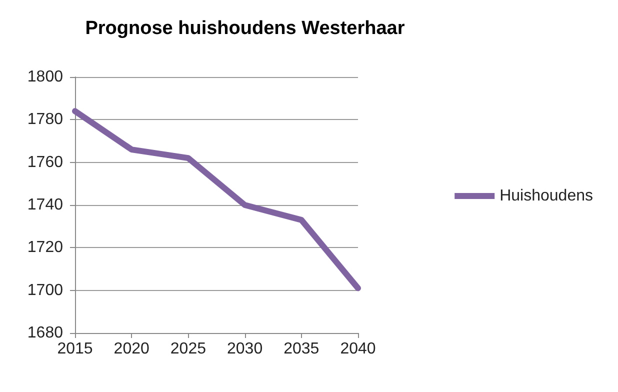 The height and width of the screenshot is (392, 618). What do you see at coordinates (547, 196) in the screenshot?
I see `legend-label: Huishoudens` at bounding box center [547, 196].